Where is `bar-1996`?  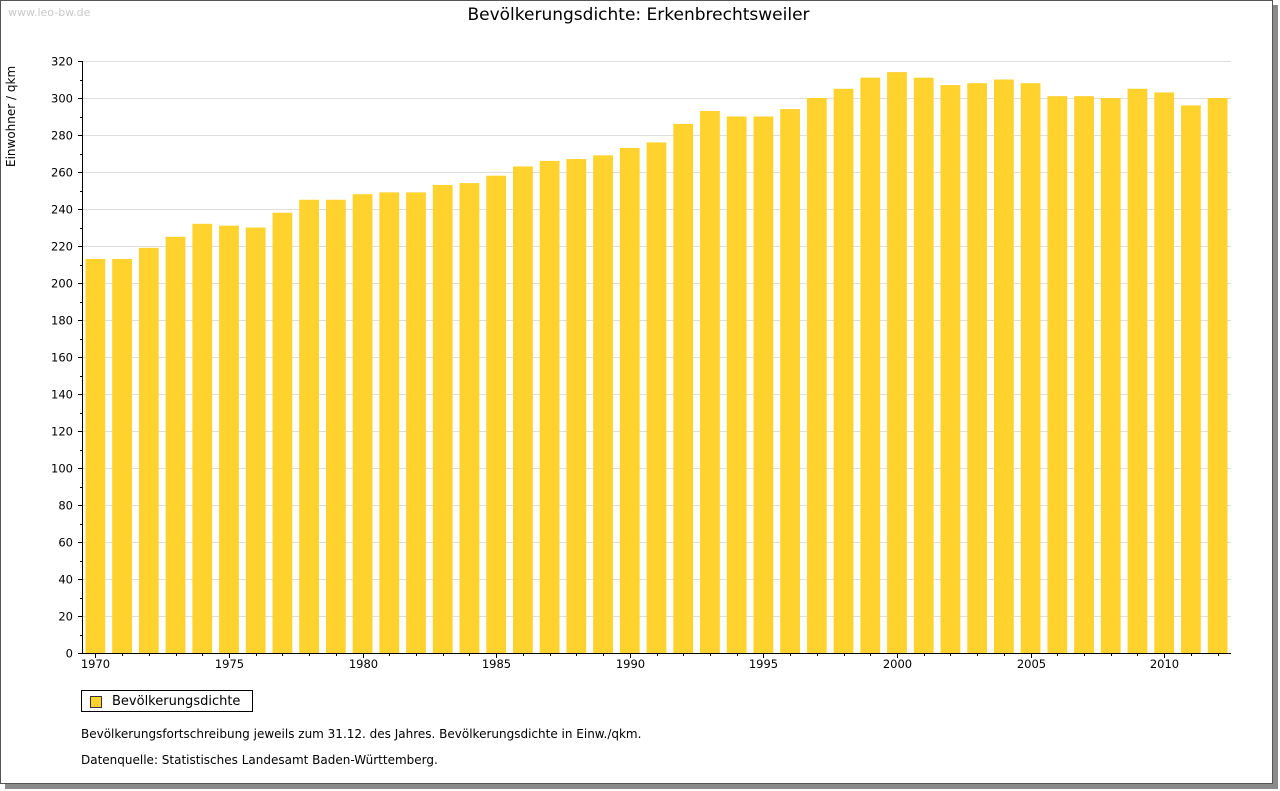 bar-1996 is located at coordinates (790, 381).